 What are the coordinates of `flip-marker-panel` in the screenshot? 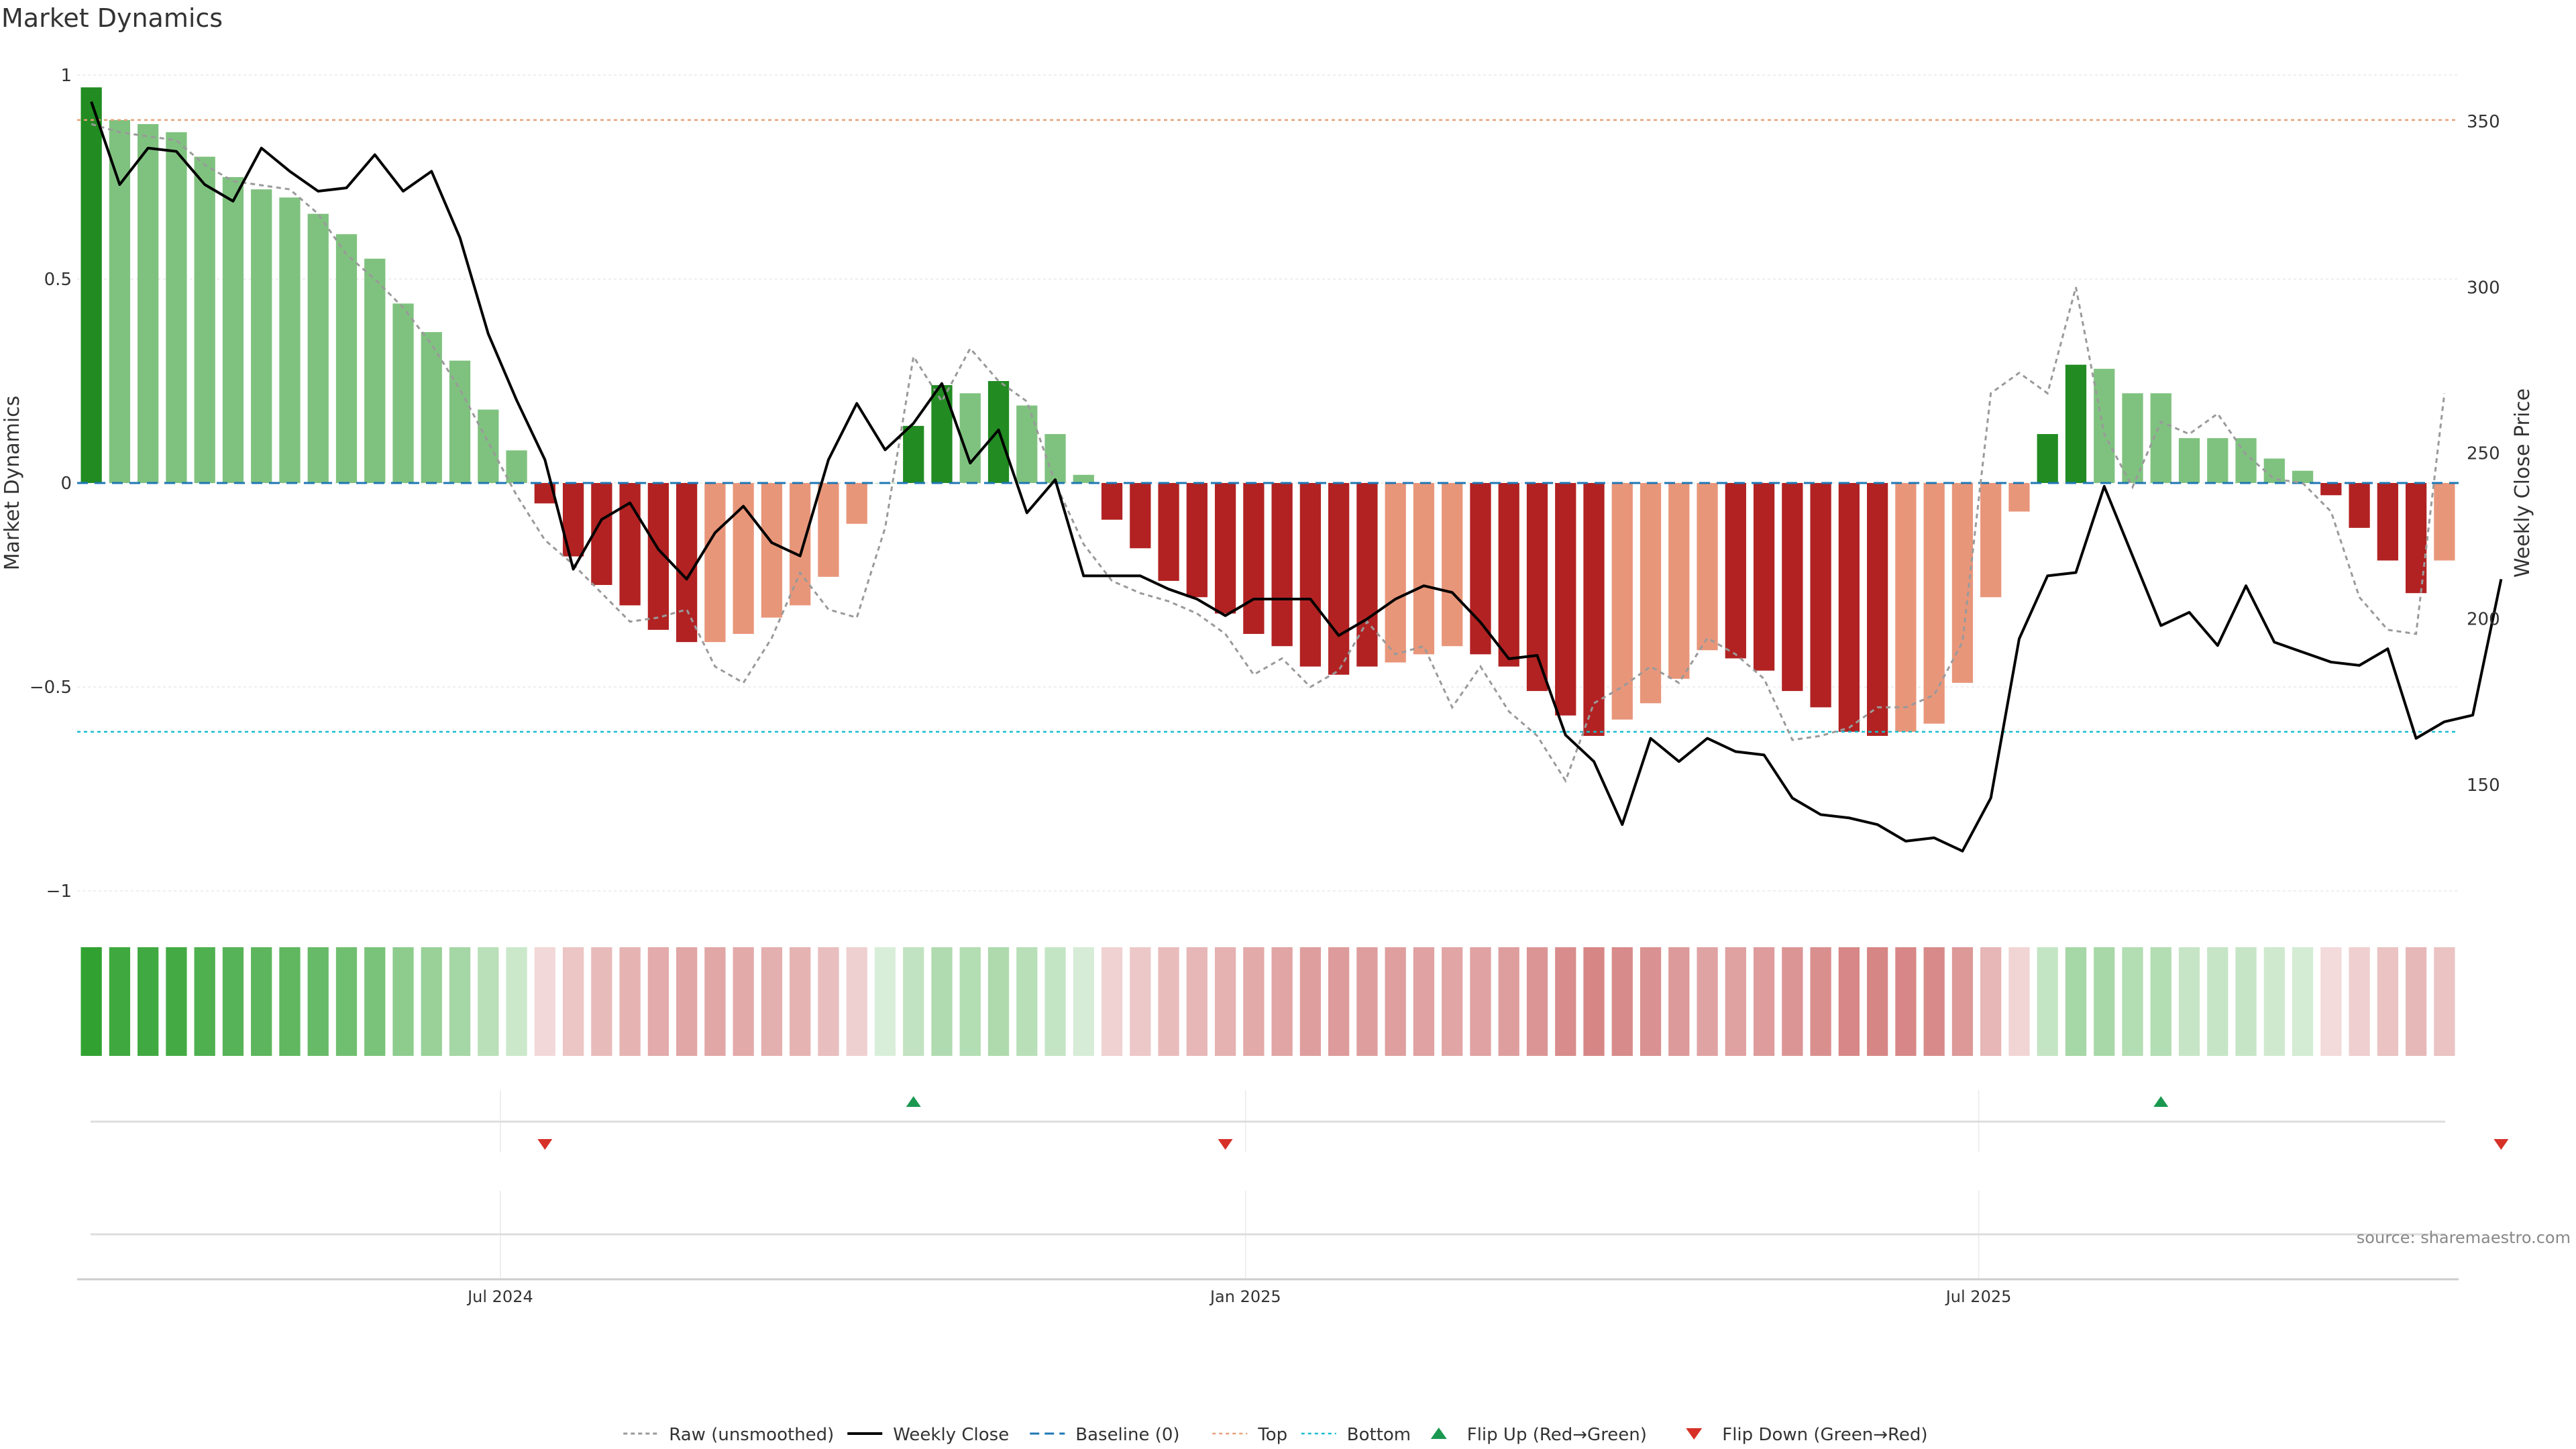 It's located at (1300, 1121).